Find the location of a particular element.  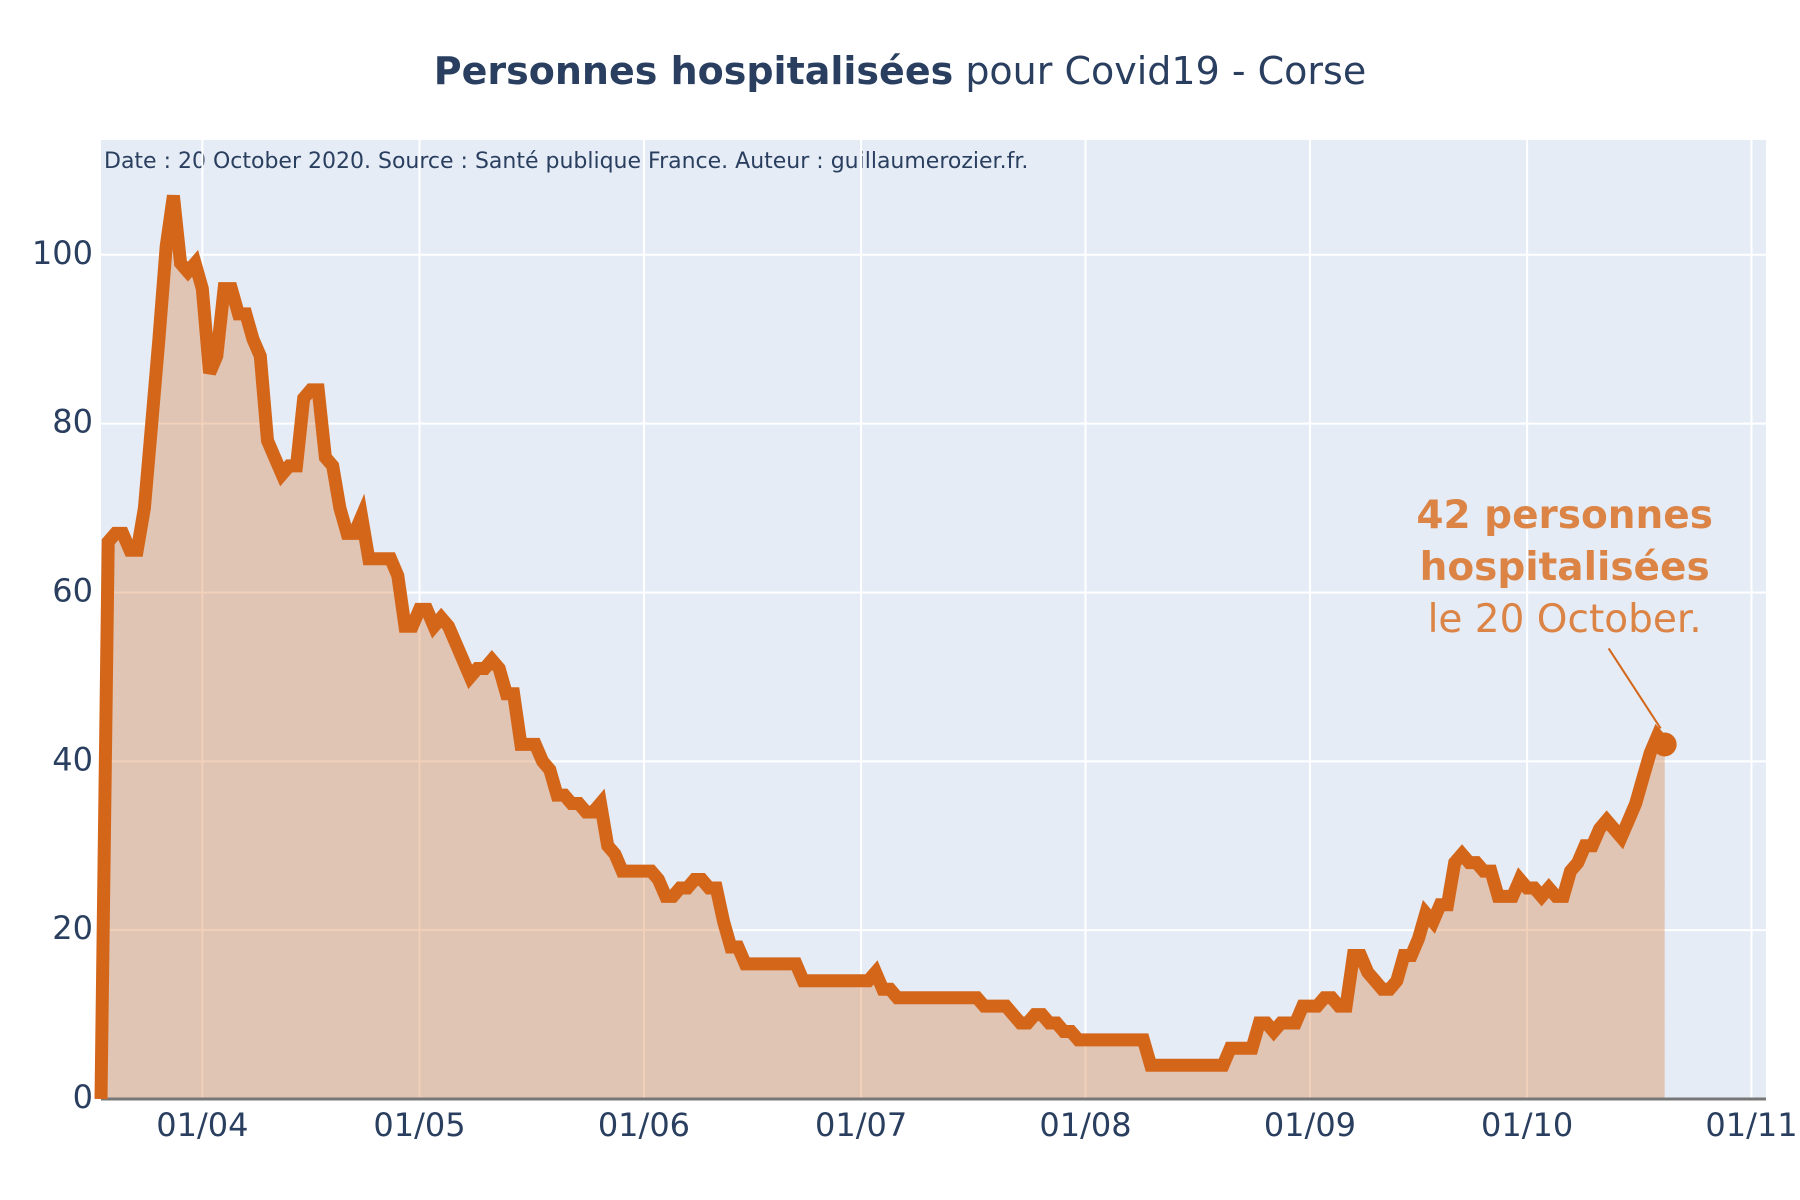

y-tick-label: 100 is located at coordinates (62, 253).